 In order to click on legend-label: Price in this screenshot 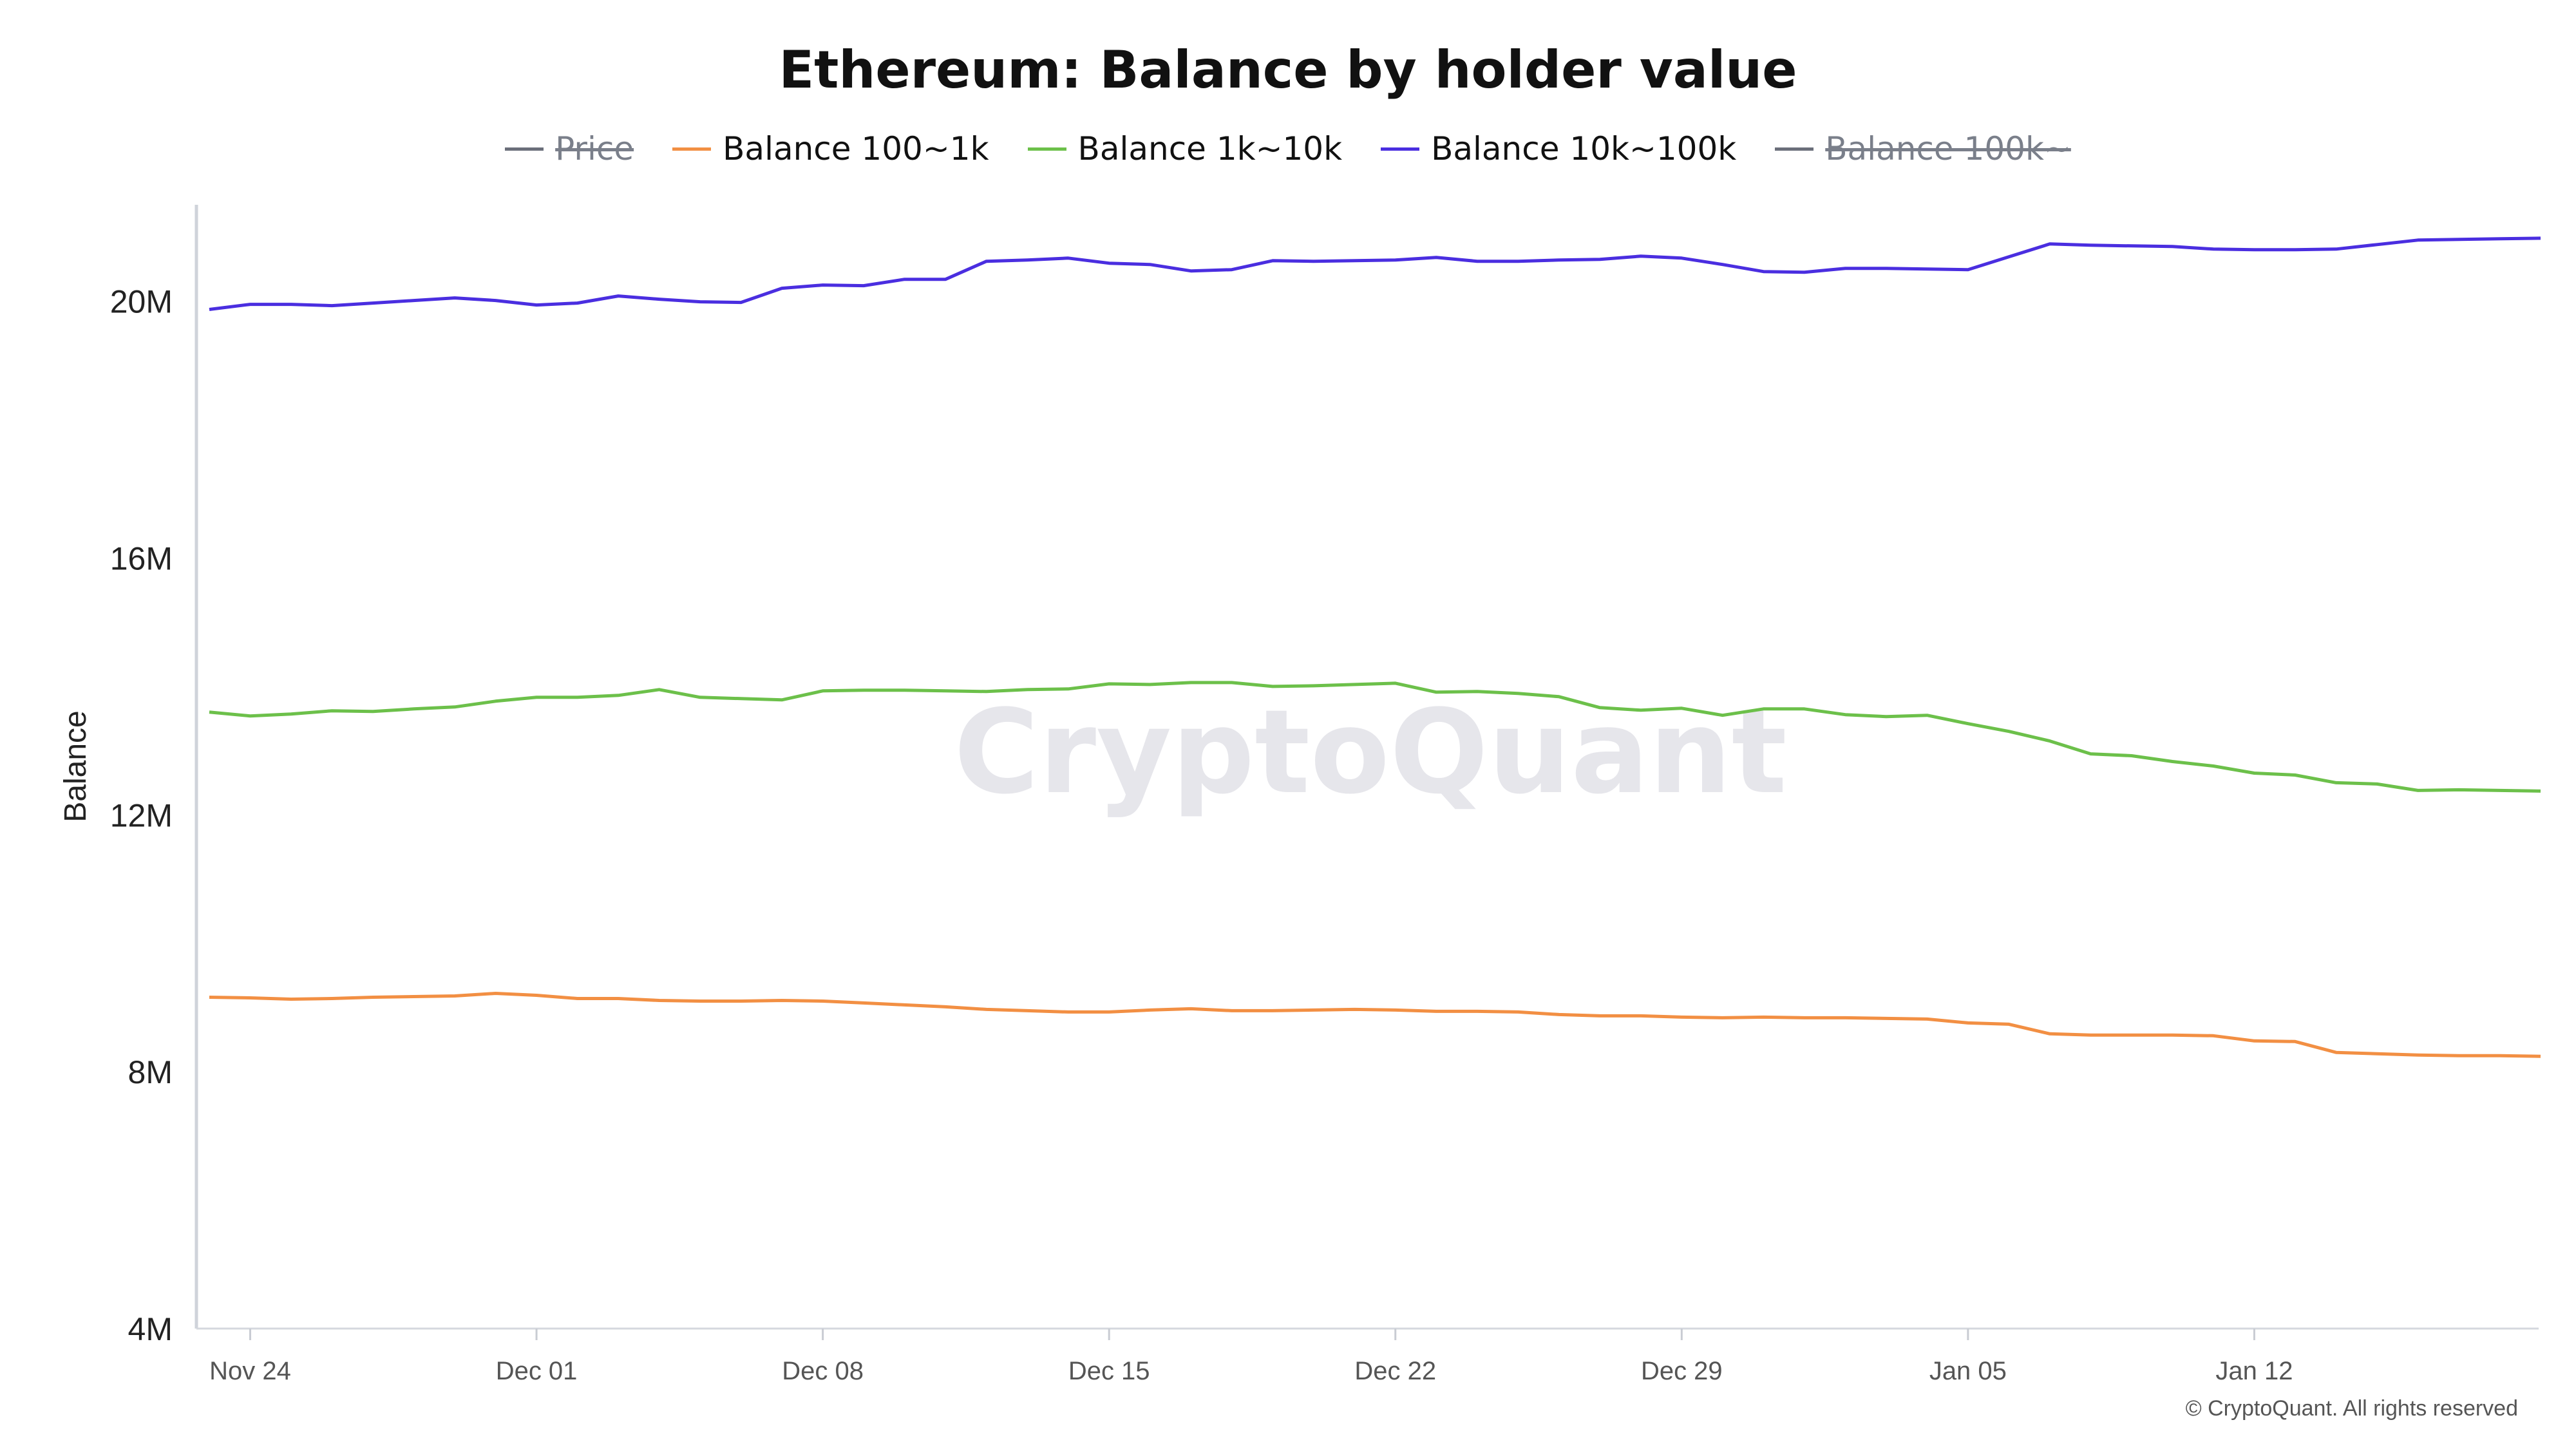, I will do `click(594, 148)`.